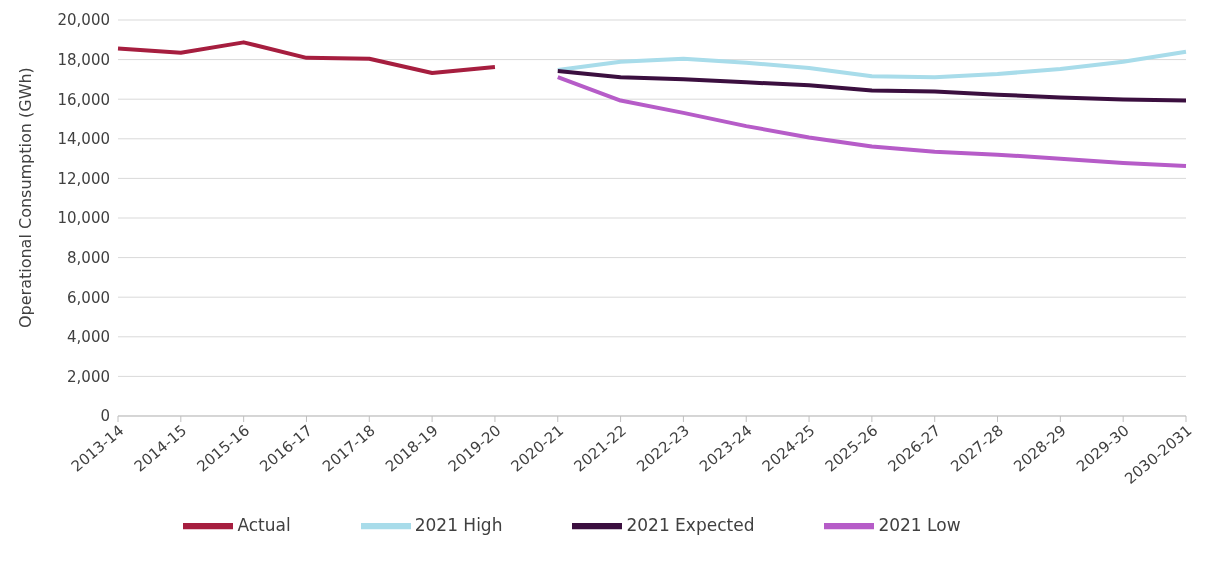  I want to click on legend-label: 2021 Expected, so click(690, 525).